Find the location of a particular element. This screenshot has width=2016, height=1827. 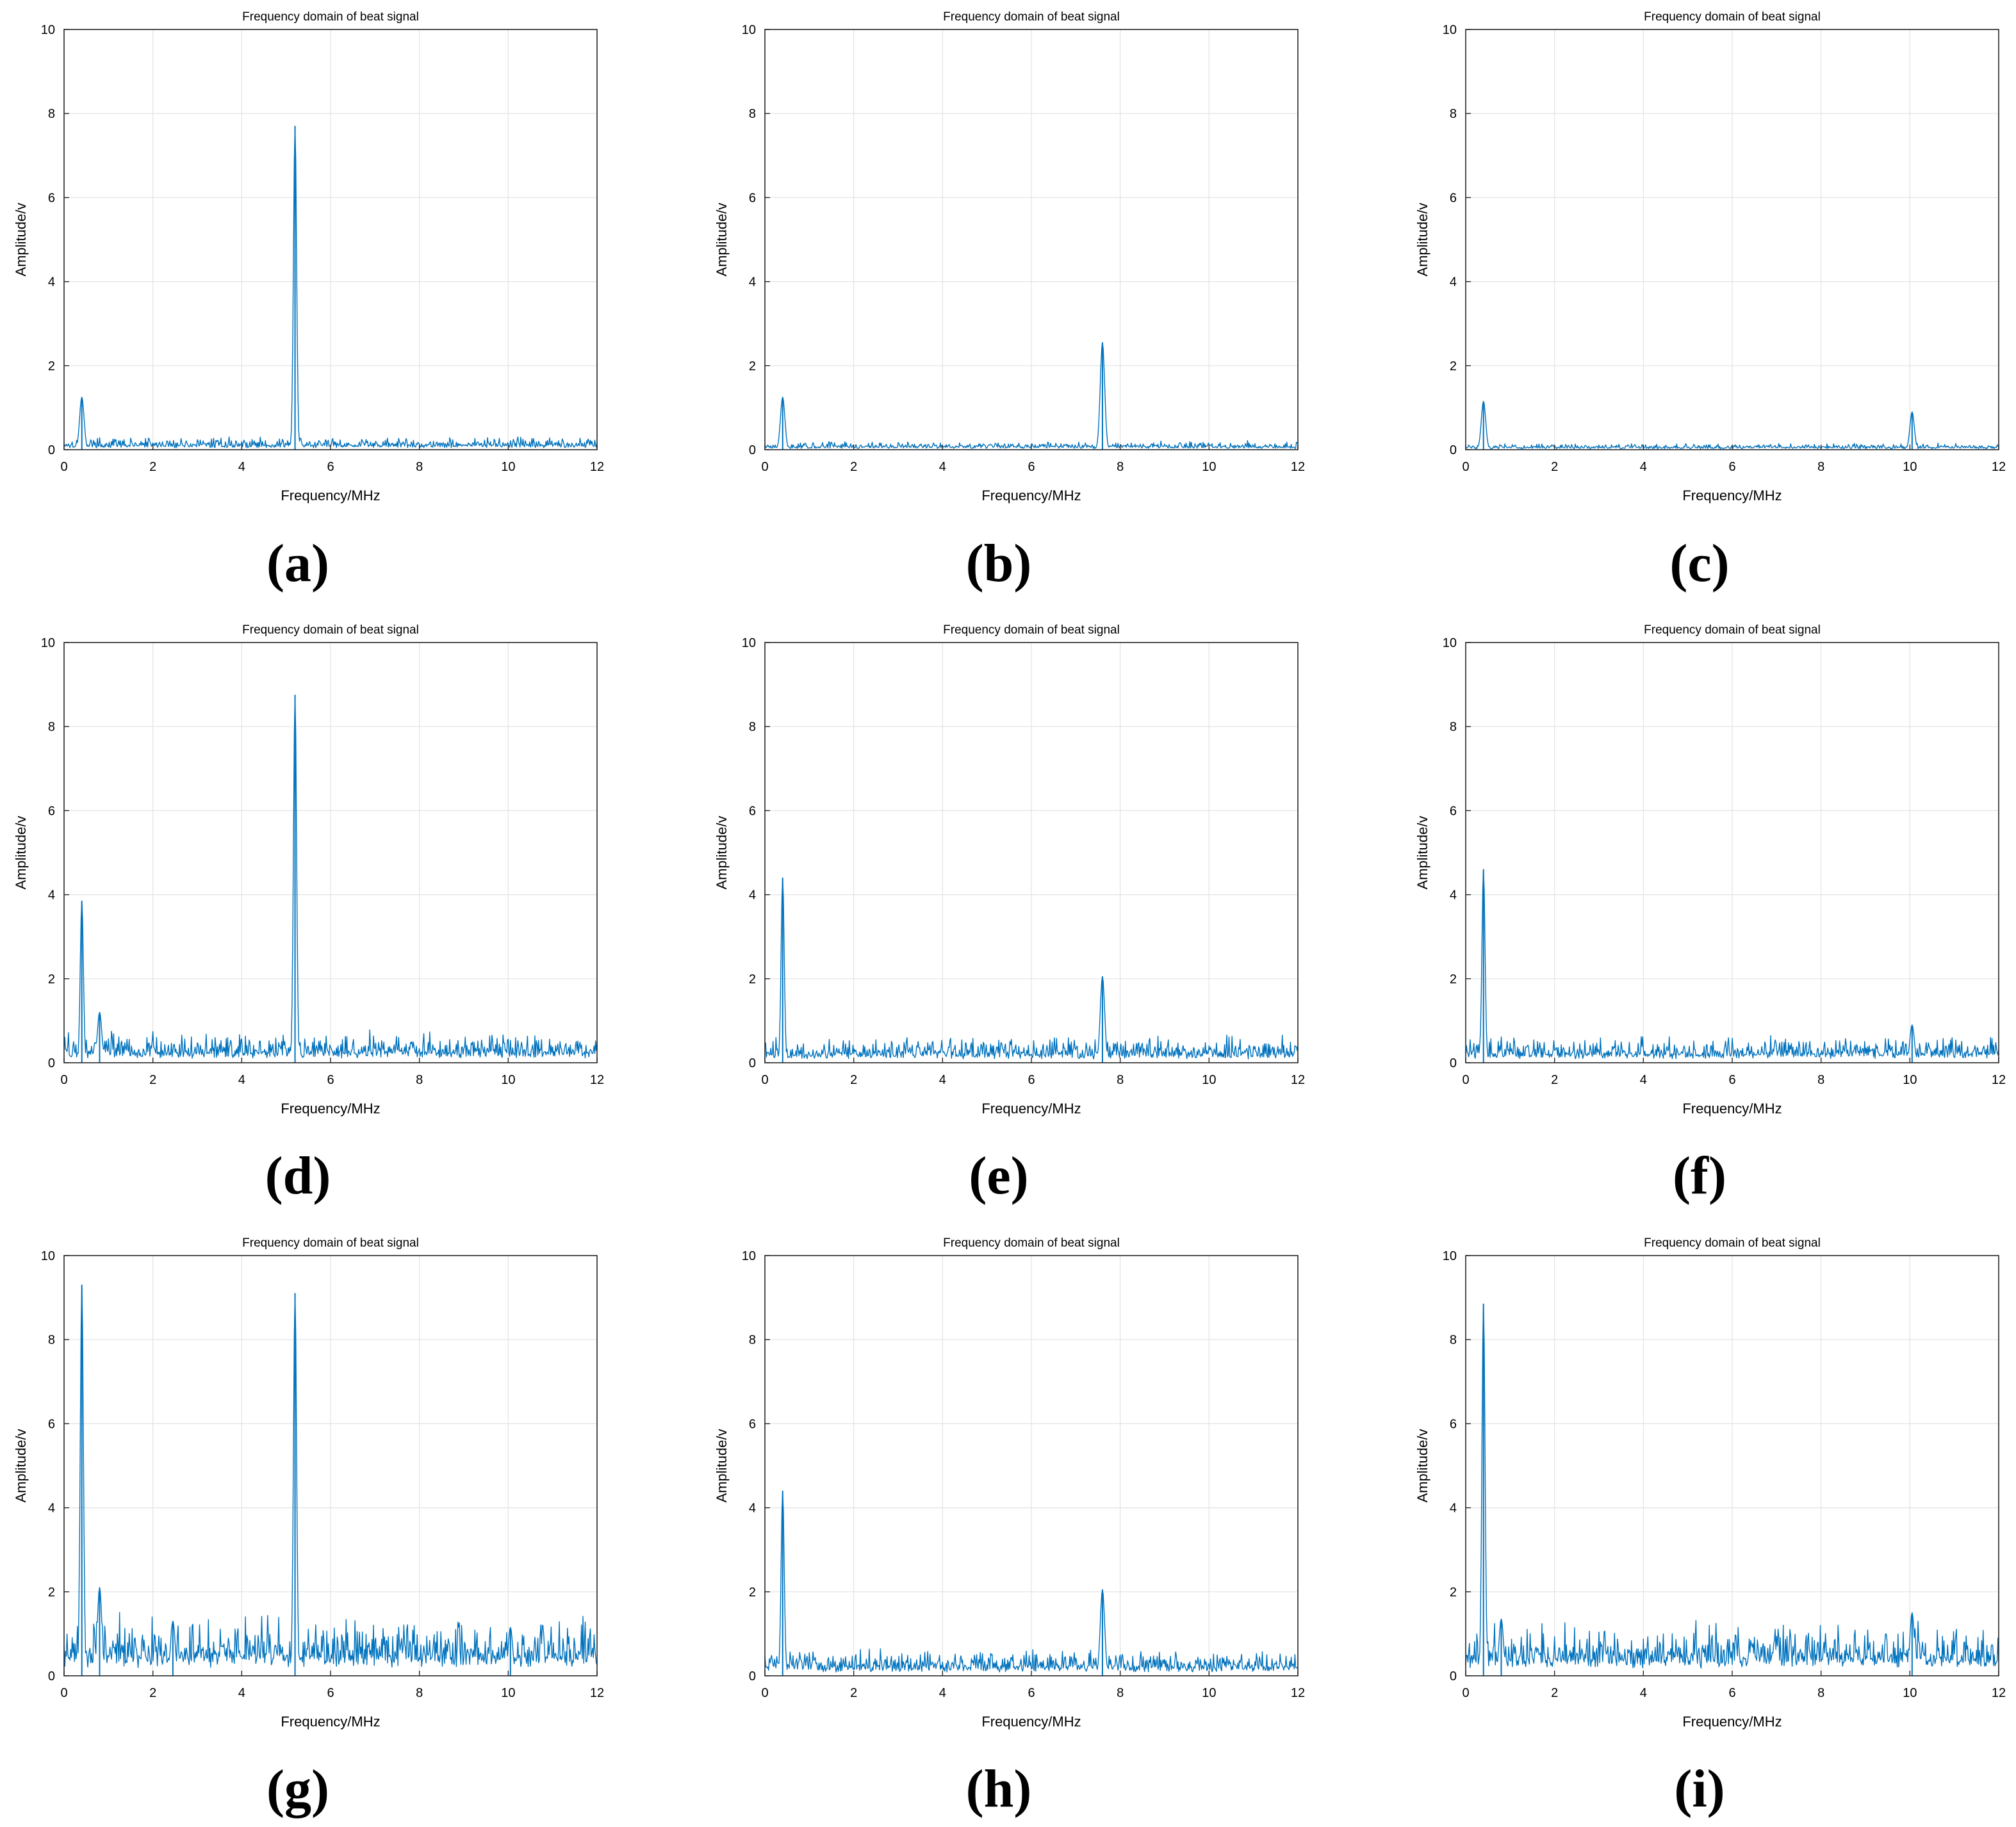

panel-label-g: (g) is located at coordinates (297, 1789).